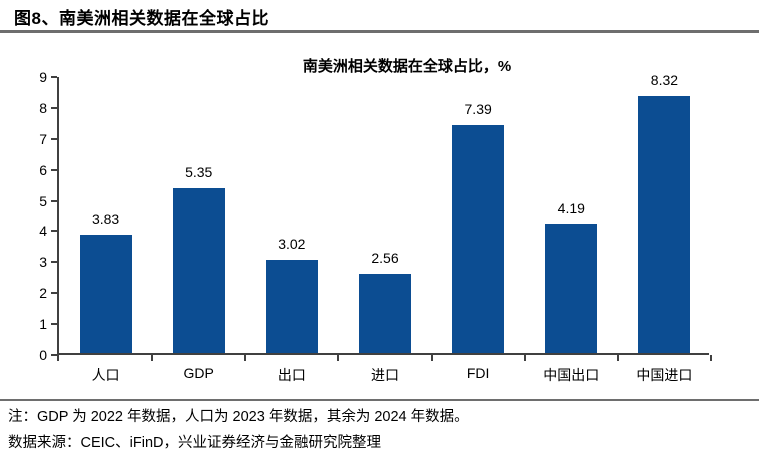  I want to click on bar-进口, so click(385, 313).